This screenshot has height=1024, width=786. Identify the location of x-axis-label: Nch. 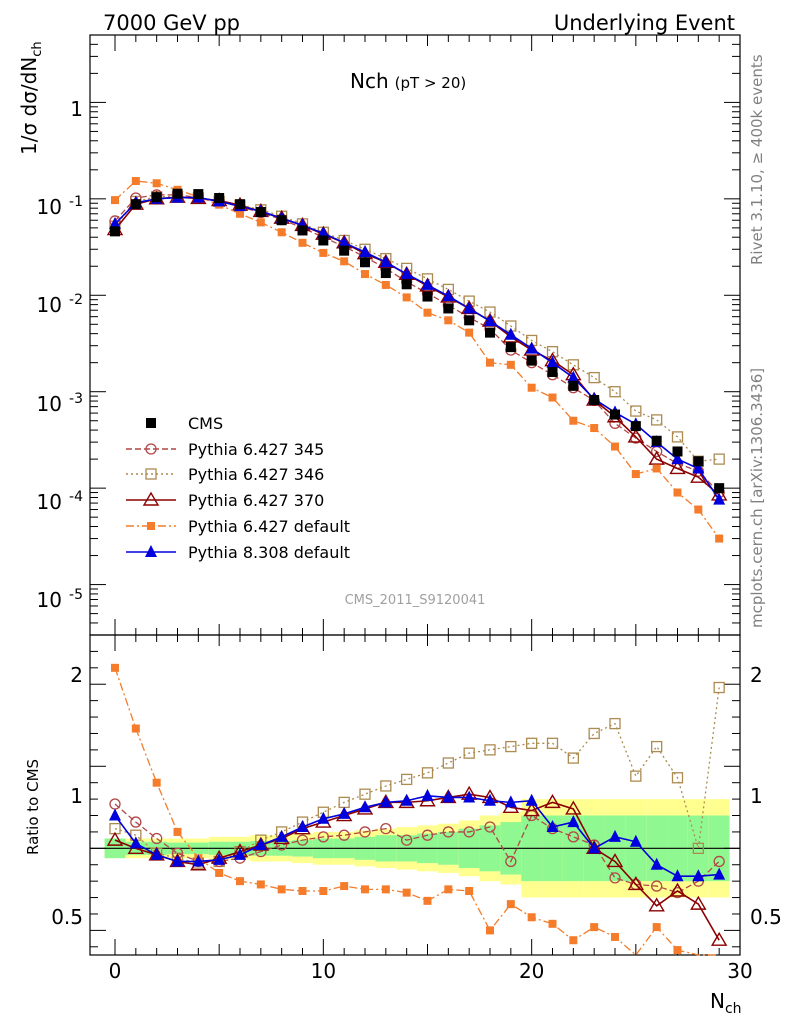
(726, 1003).